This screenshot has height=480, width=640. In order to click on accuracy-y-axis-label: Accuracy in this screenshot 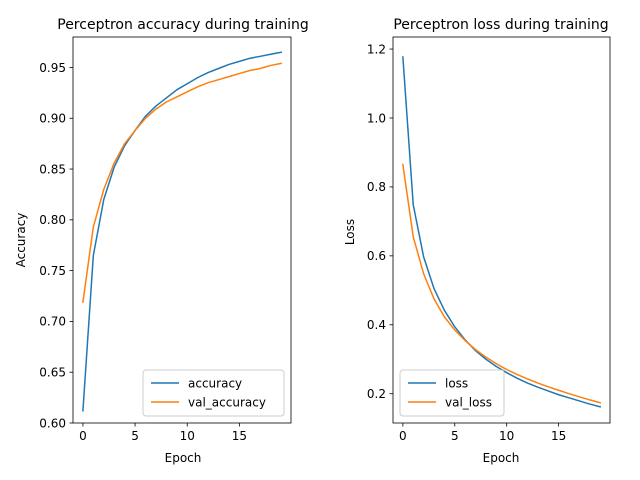, I will do `click(21, 240)`.